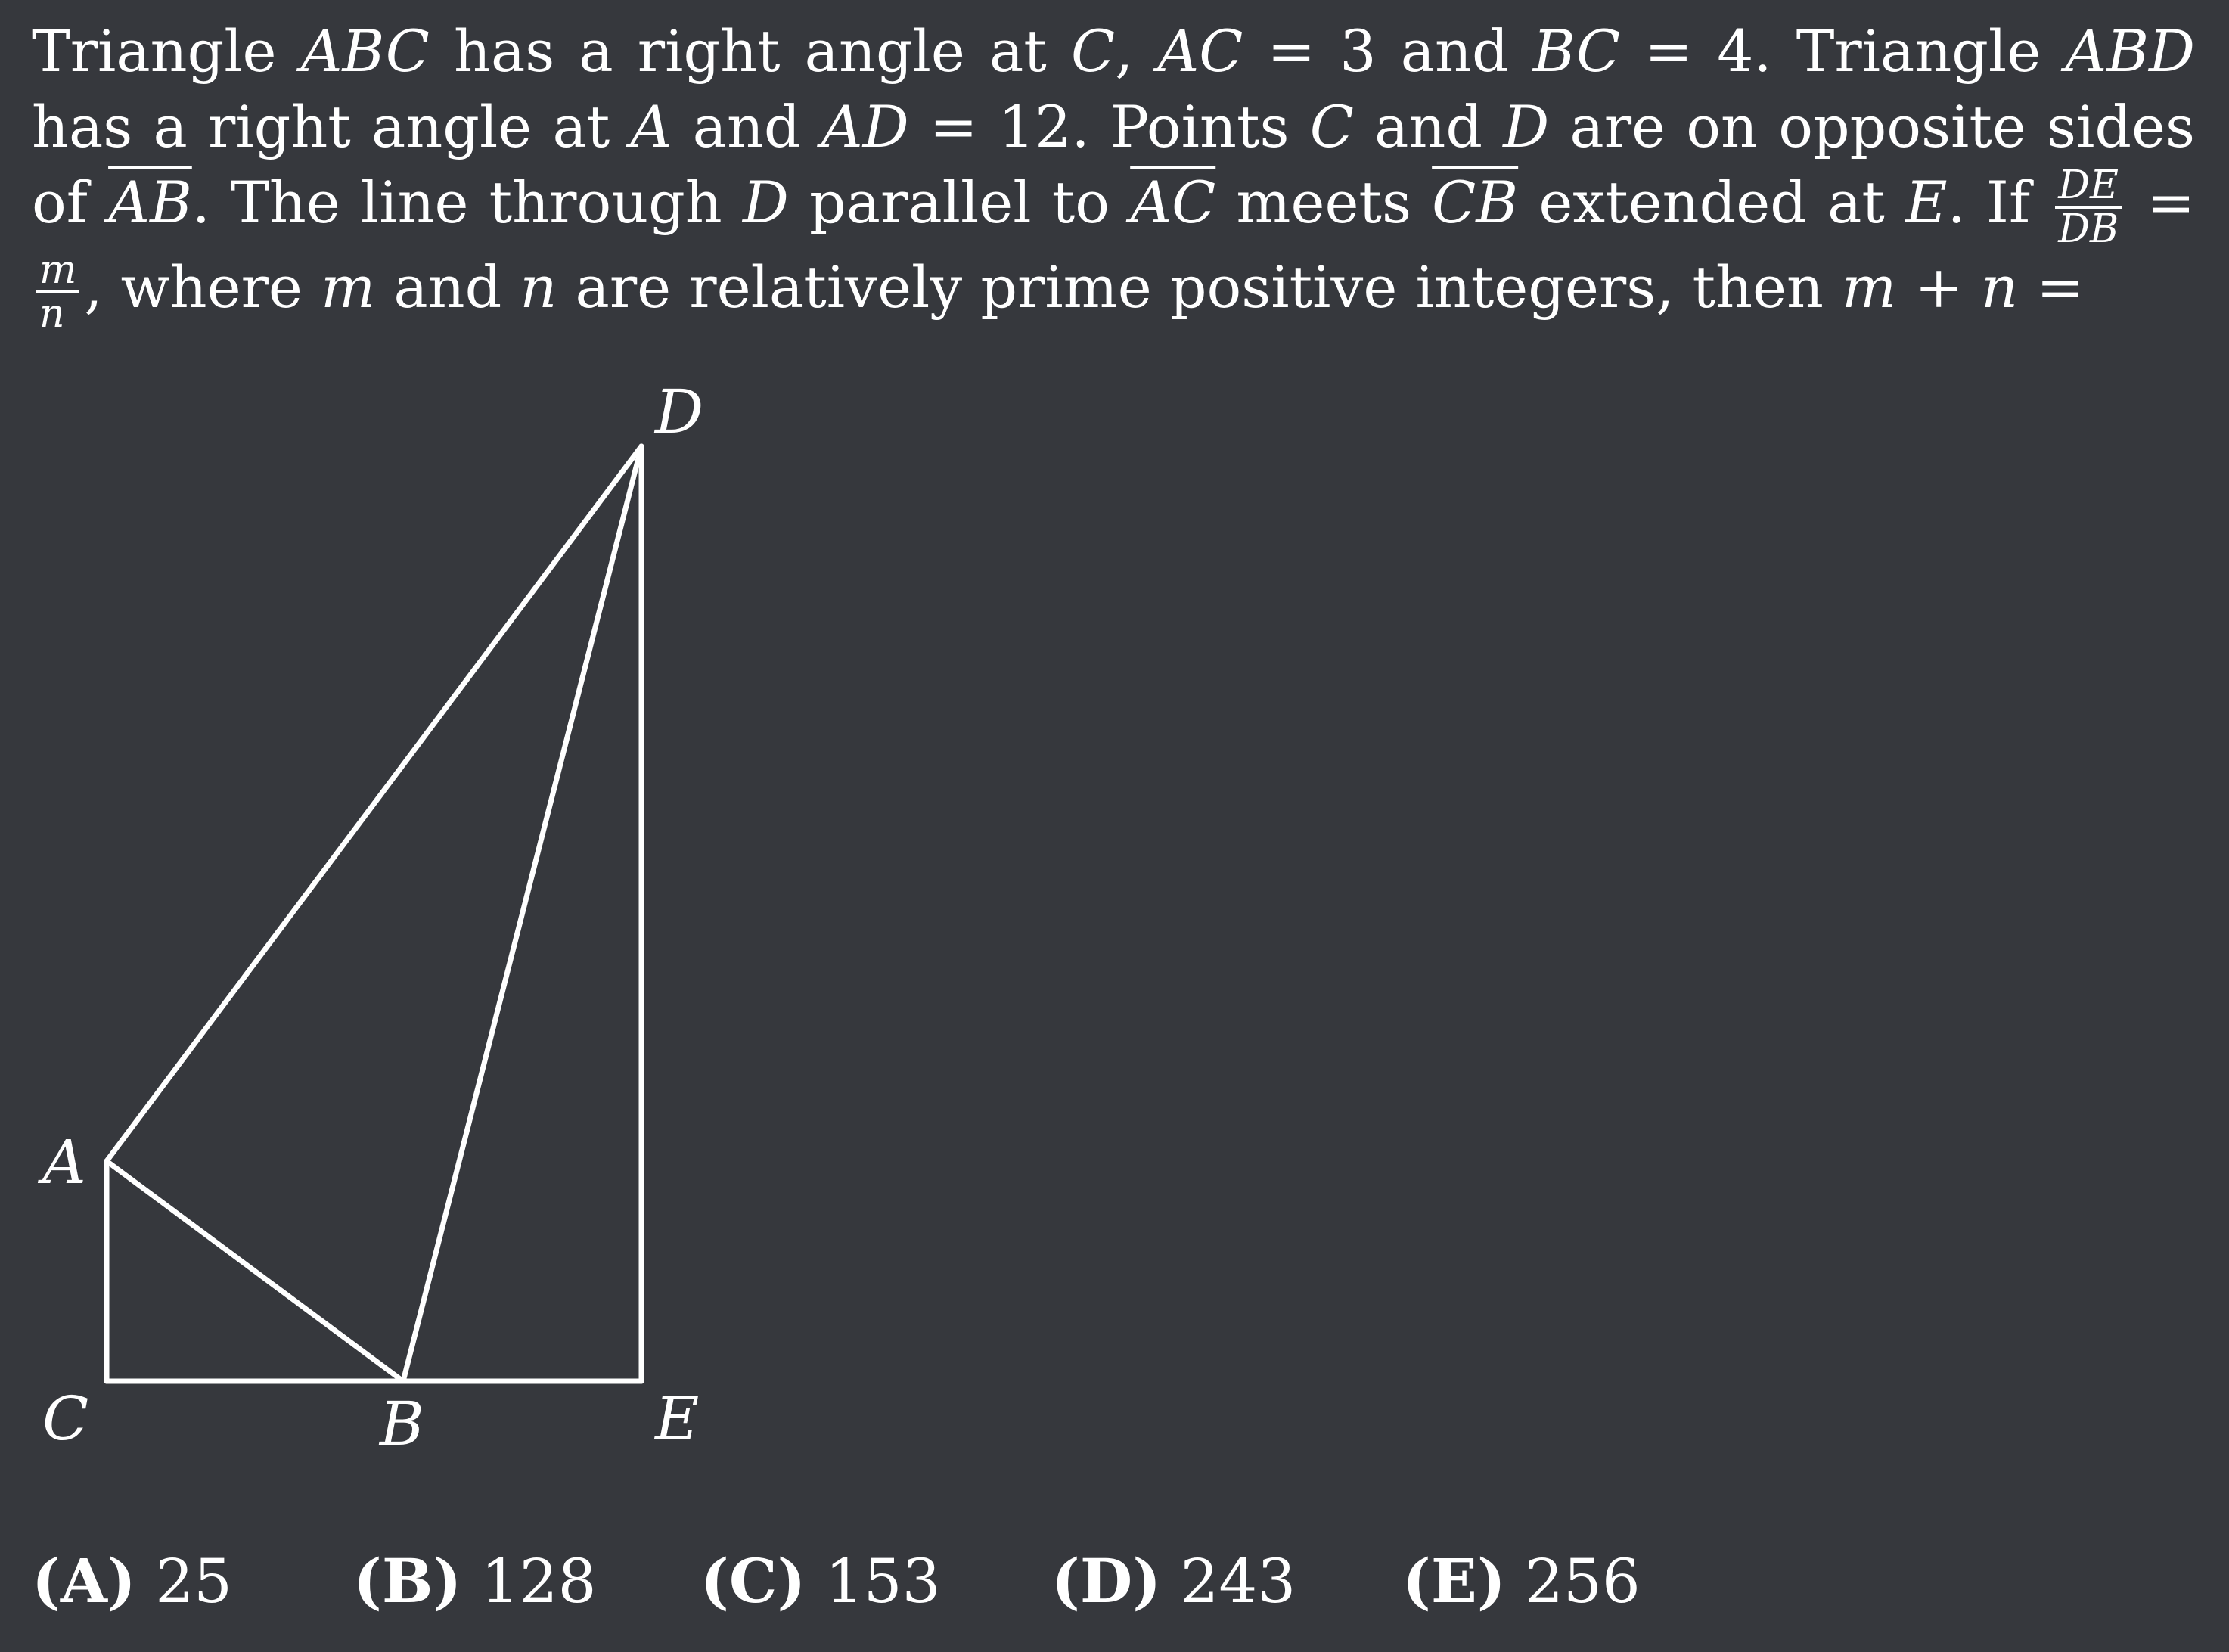  Describe the element at coordinates (2088, 229) in the screenshot. I see `fraction-denominator: DB` at that location.